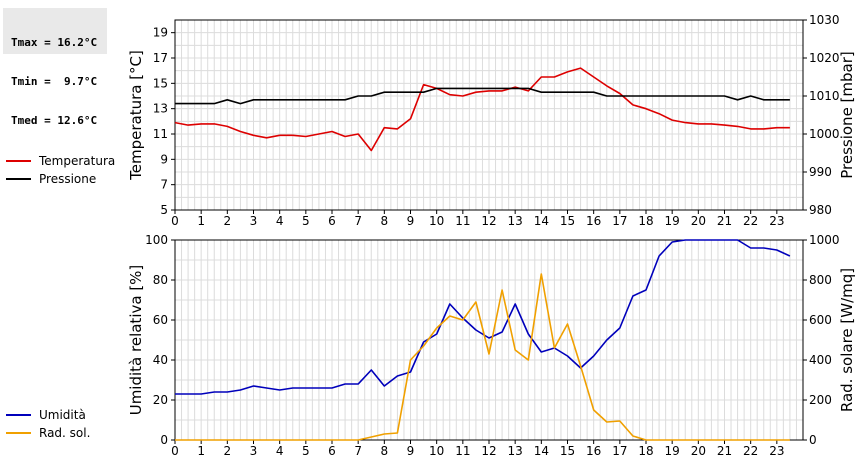 This screenshot has width=860, height=460. I want to click on stats-box: Tmax = 16.2°C Tmin = 9.7°C Tmed = 12.6°C, so click(55, 67).